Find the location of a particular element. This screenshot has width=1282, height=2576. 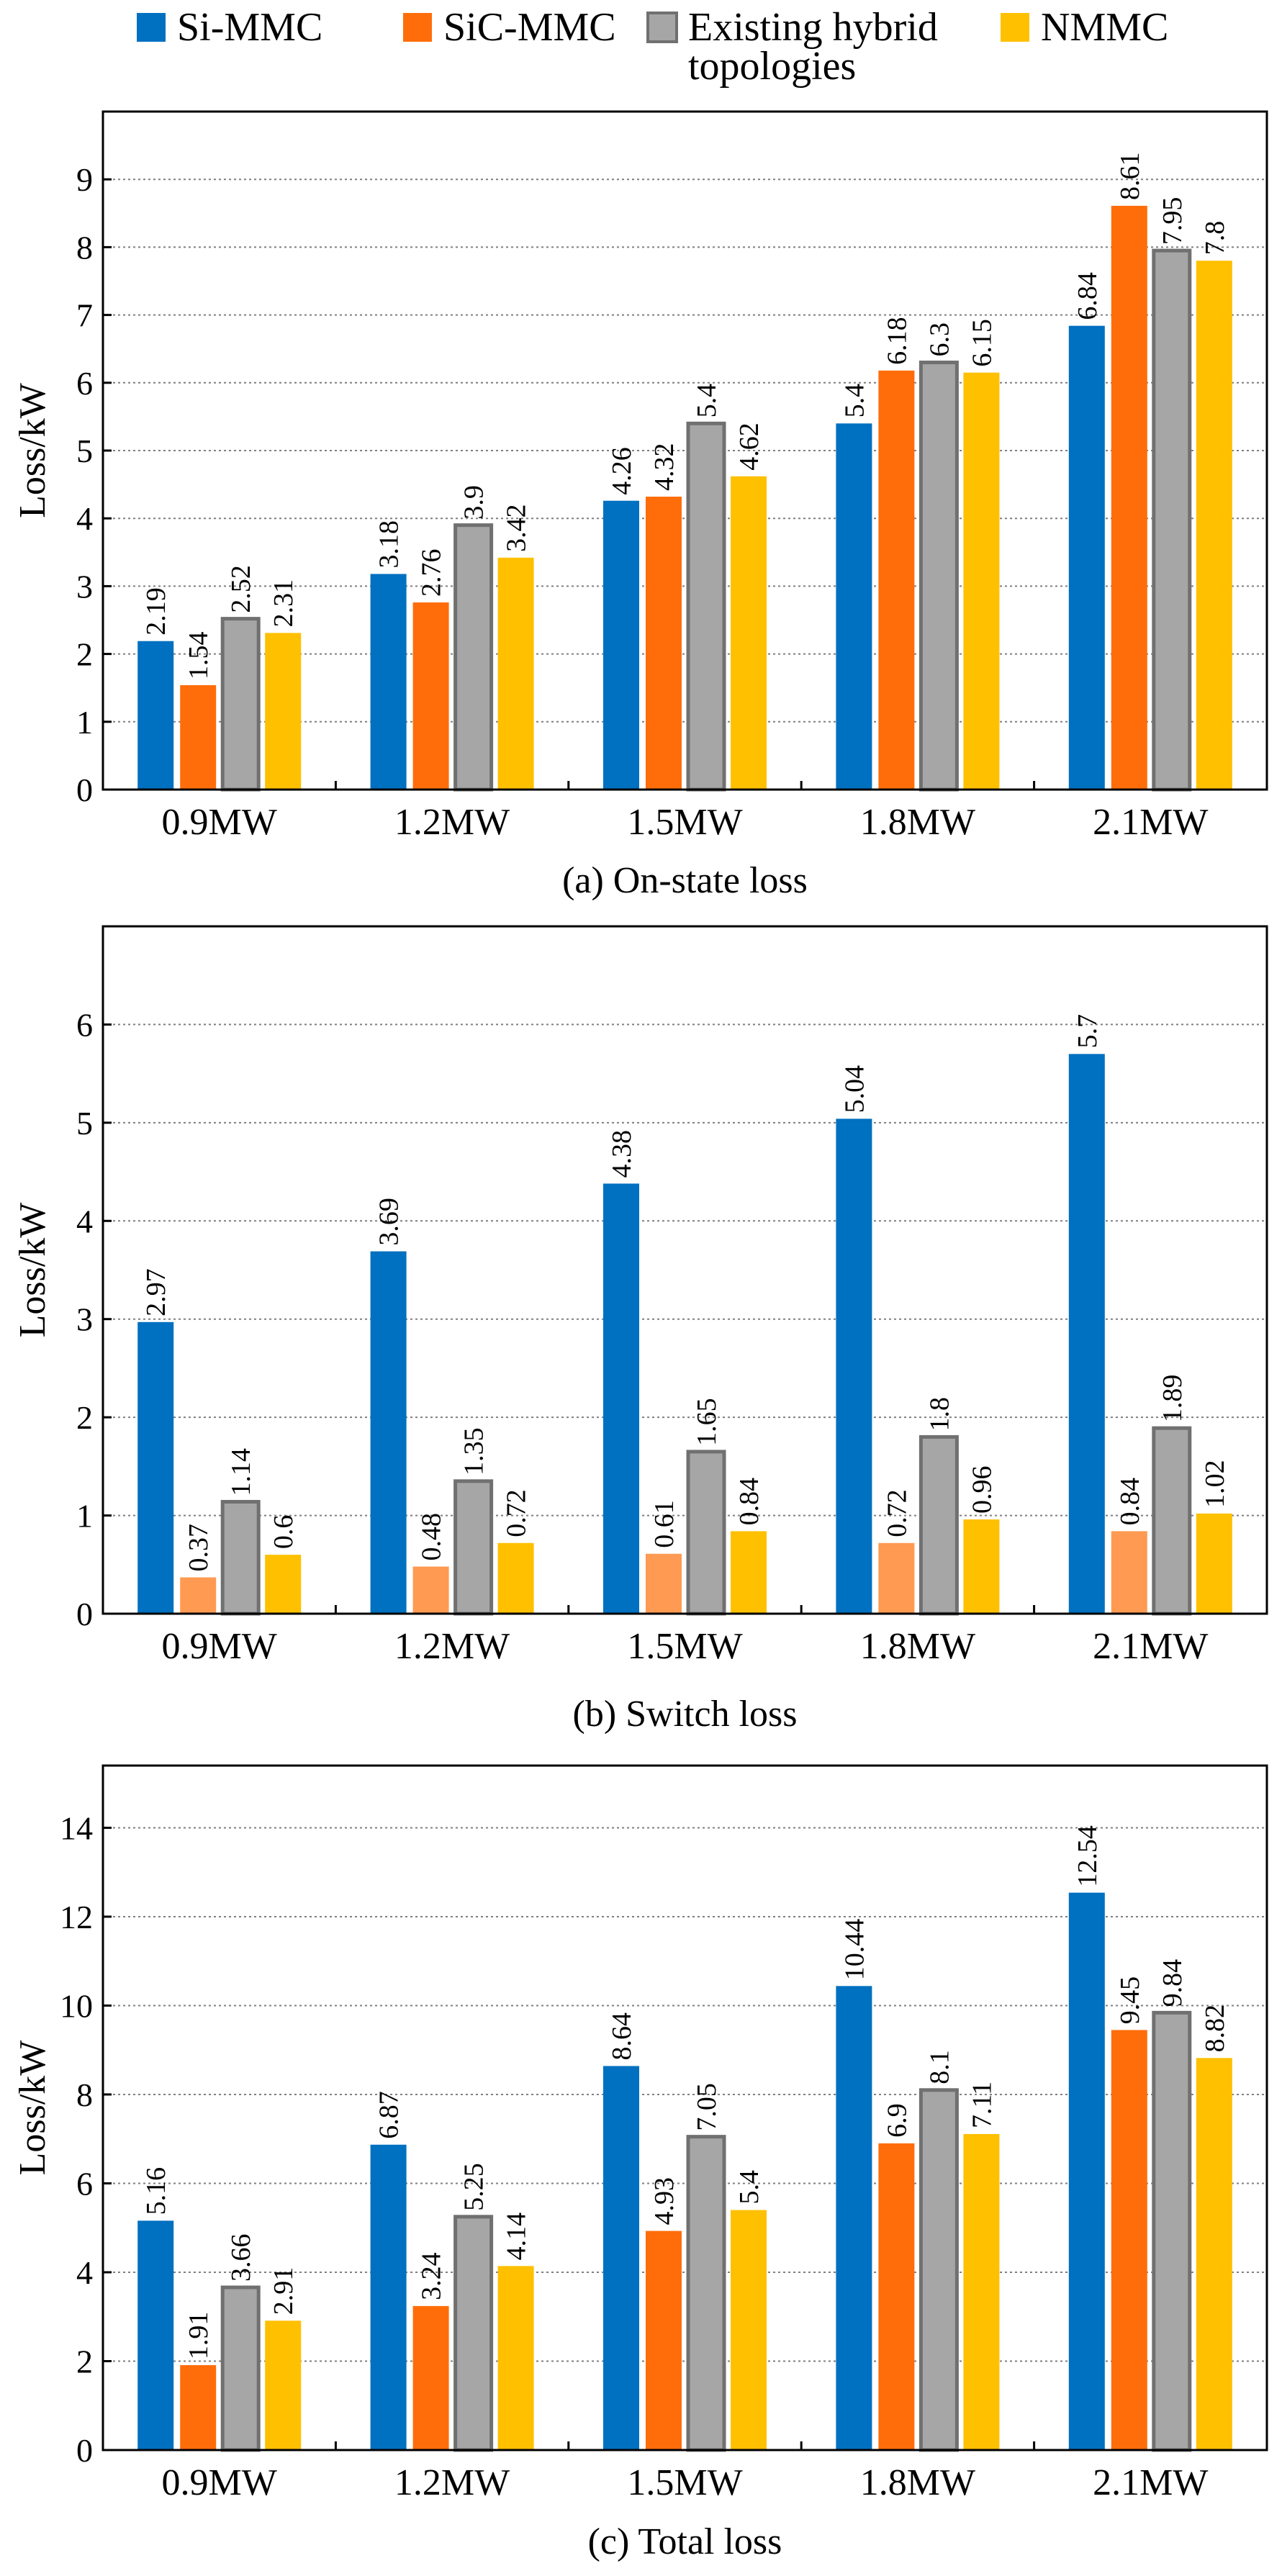

y-tick-label: 12 is located at coordinates (77, 1917).